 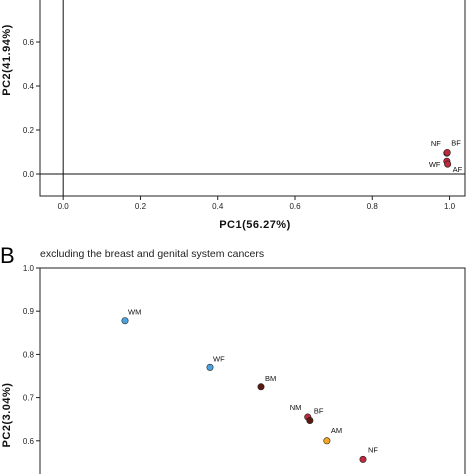 What do you see at coordinates (310, 420) in the screenshot?
I see `panel-b-point-bf` at bounding box center [310, 420].